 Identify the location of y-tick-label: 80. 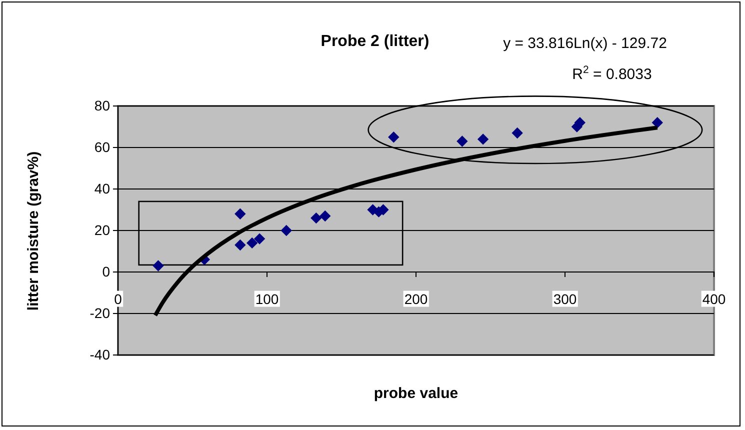
(102, 105).